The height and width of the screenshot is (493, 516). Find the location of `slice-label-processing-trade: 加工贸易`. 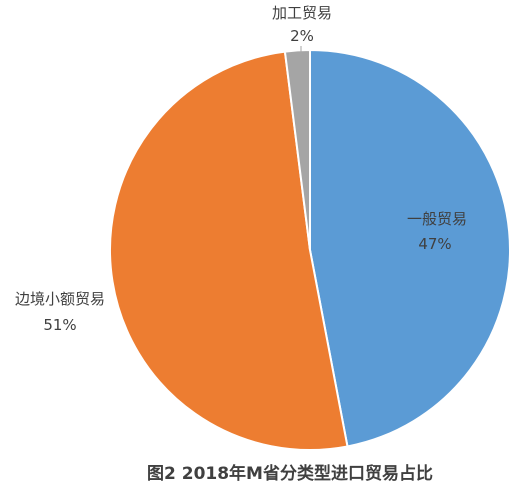

slice-label-processing-trade: 加工贸易 is located at coordinates (302, 13).